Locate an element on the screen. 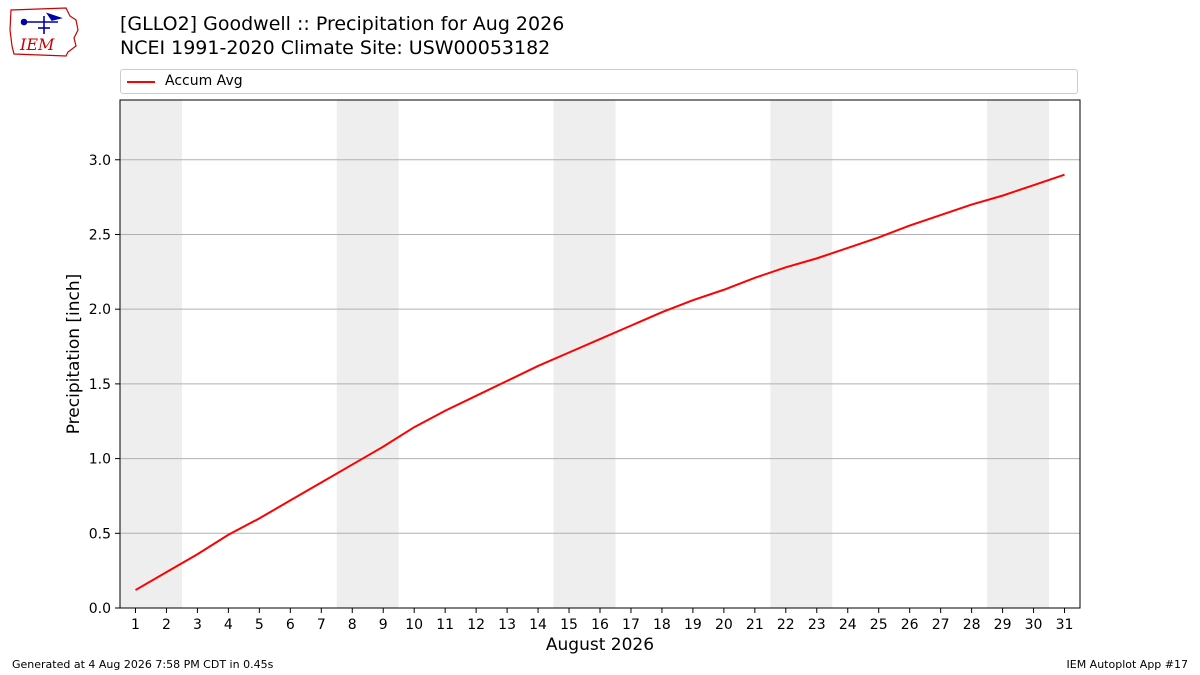  x-tick-label: 7 is located at coordinates (321, 625).